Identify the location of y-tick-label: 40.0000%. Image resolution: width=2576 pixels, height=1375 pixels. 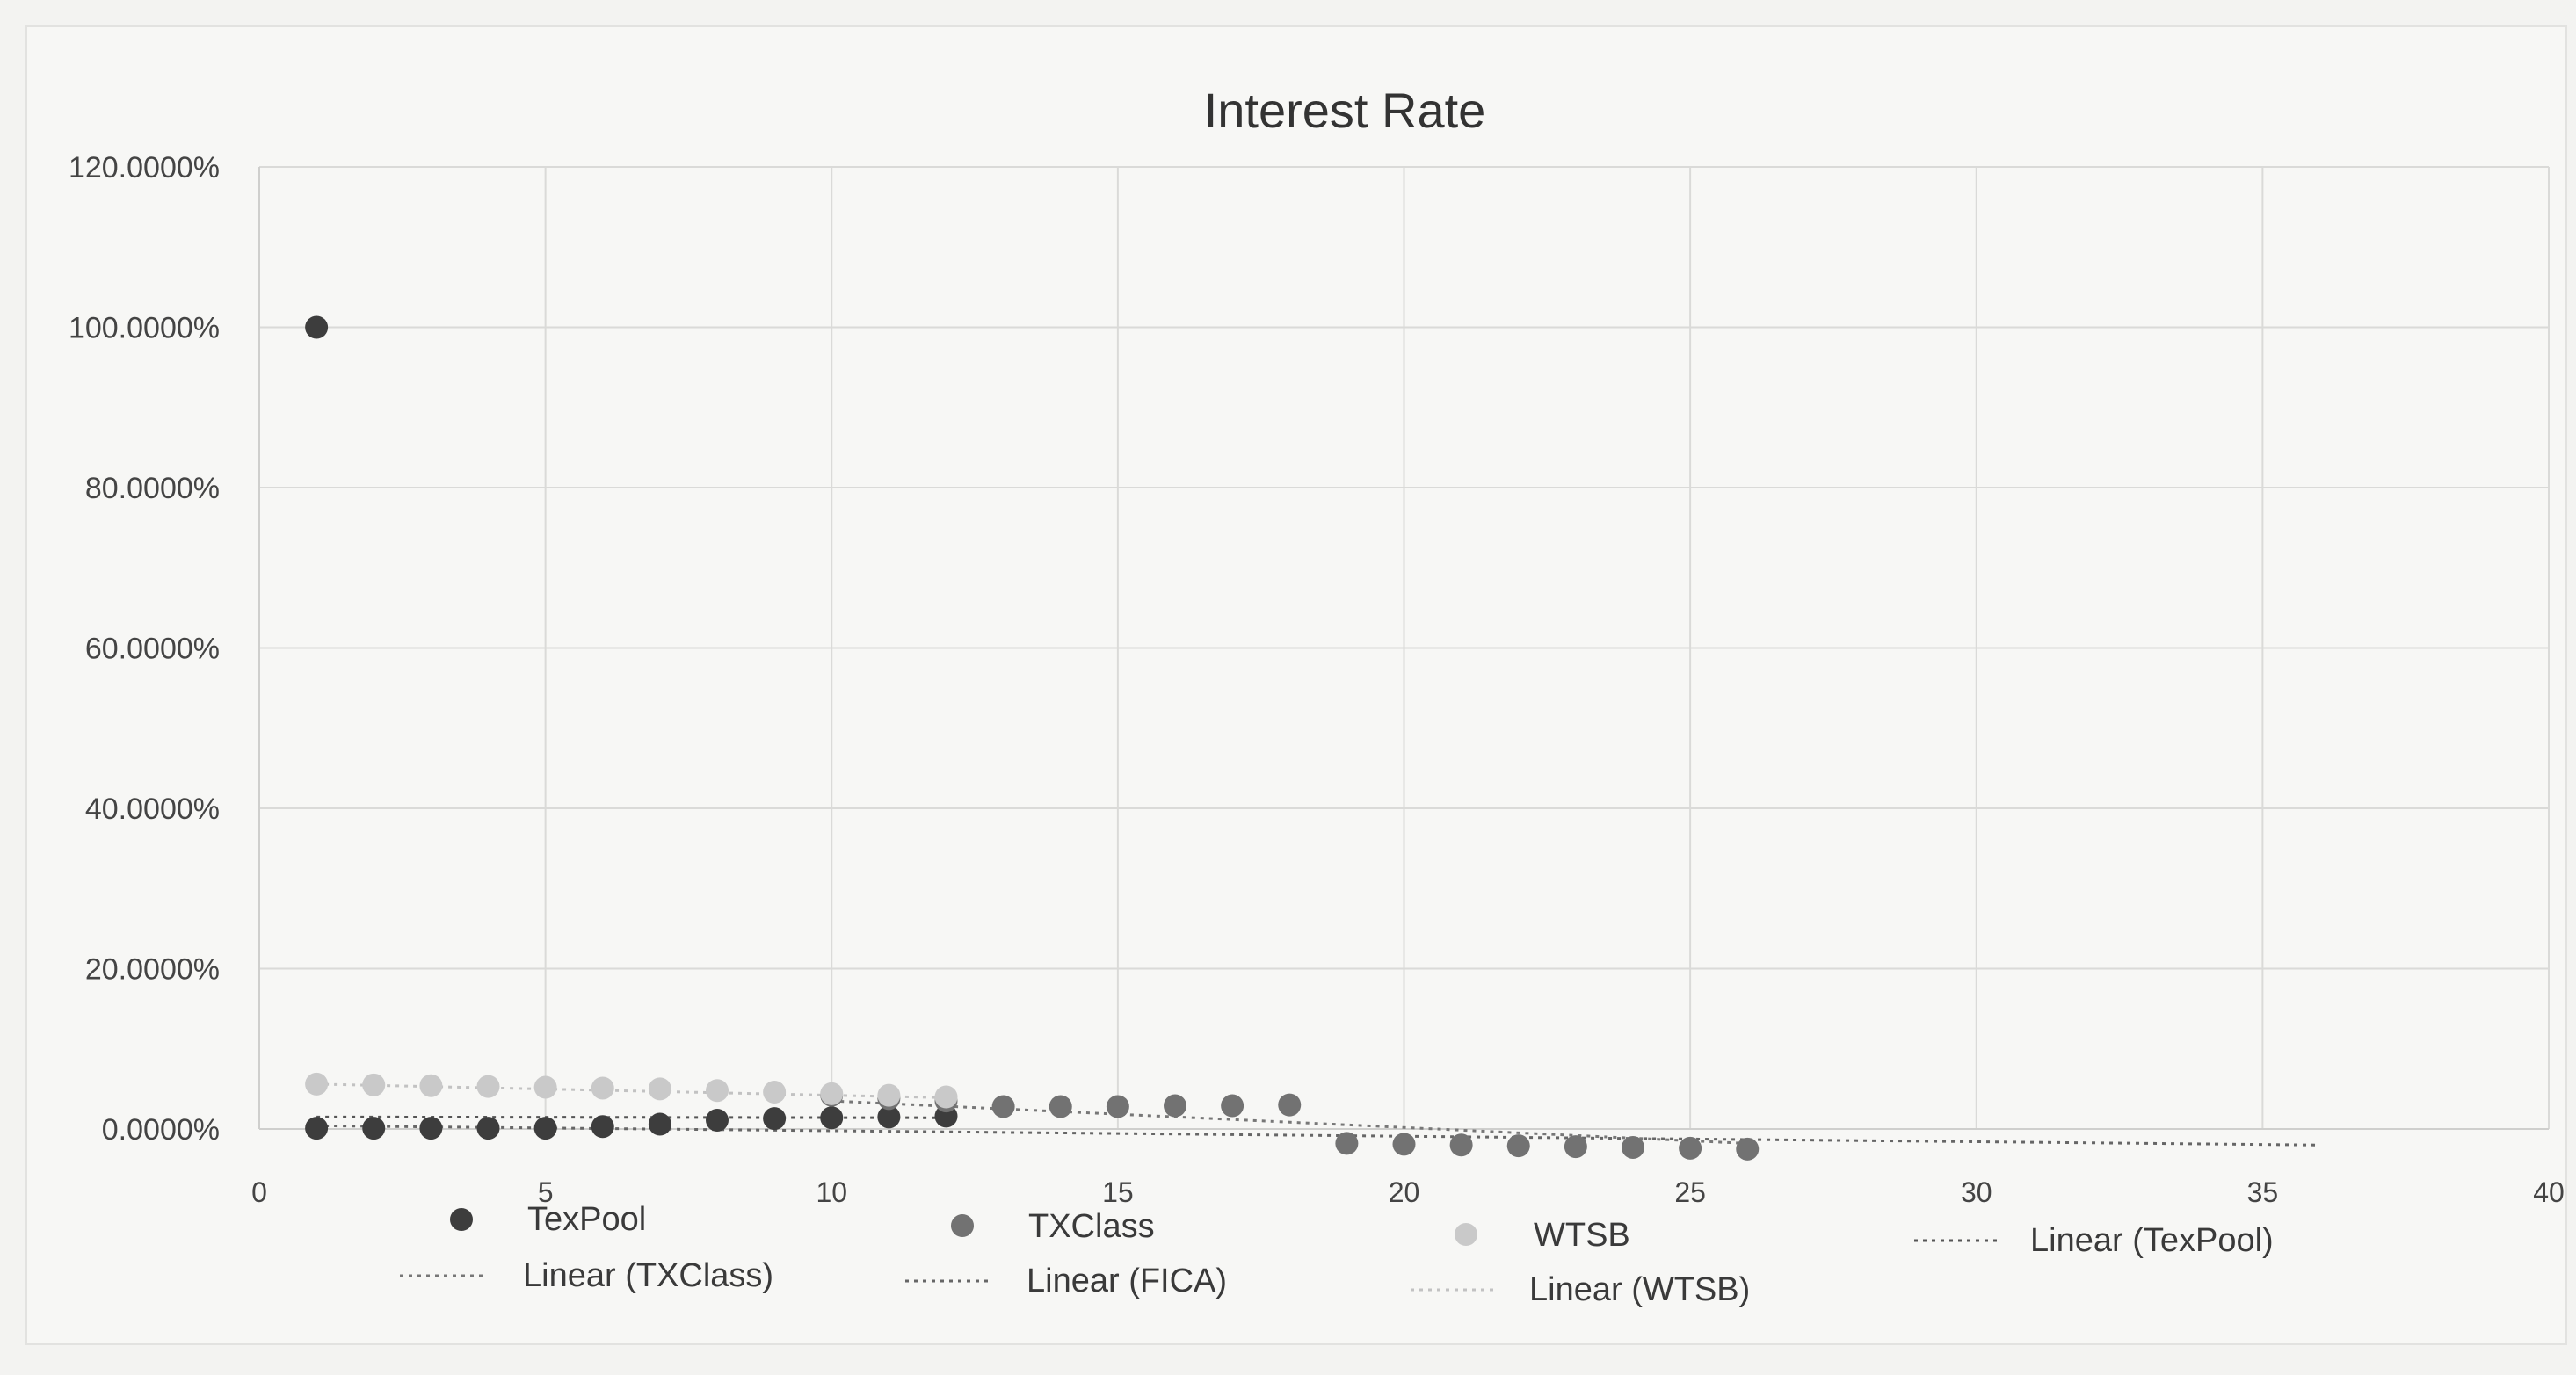
(152, 809).